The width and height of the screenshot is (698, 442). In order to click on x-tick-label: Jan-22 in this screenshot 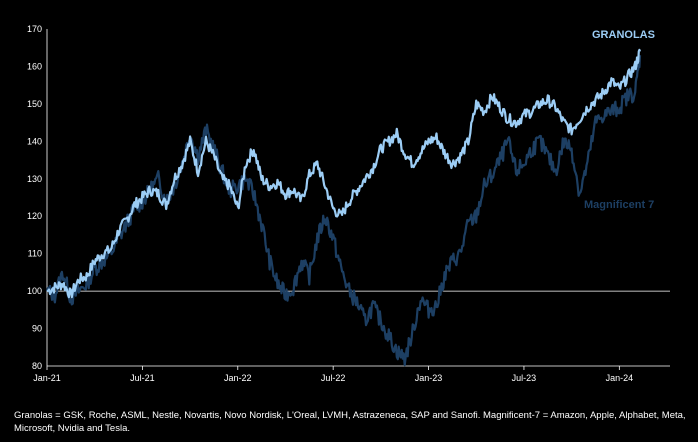, I will do `click(238, 378)`.